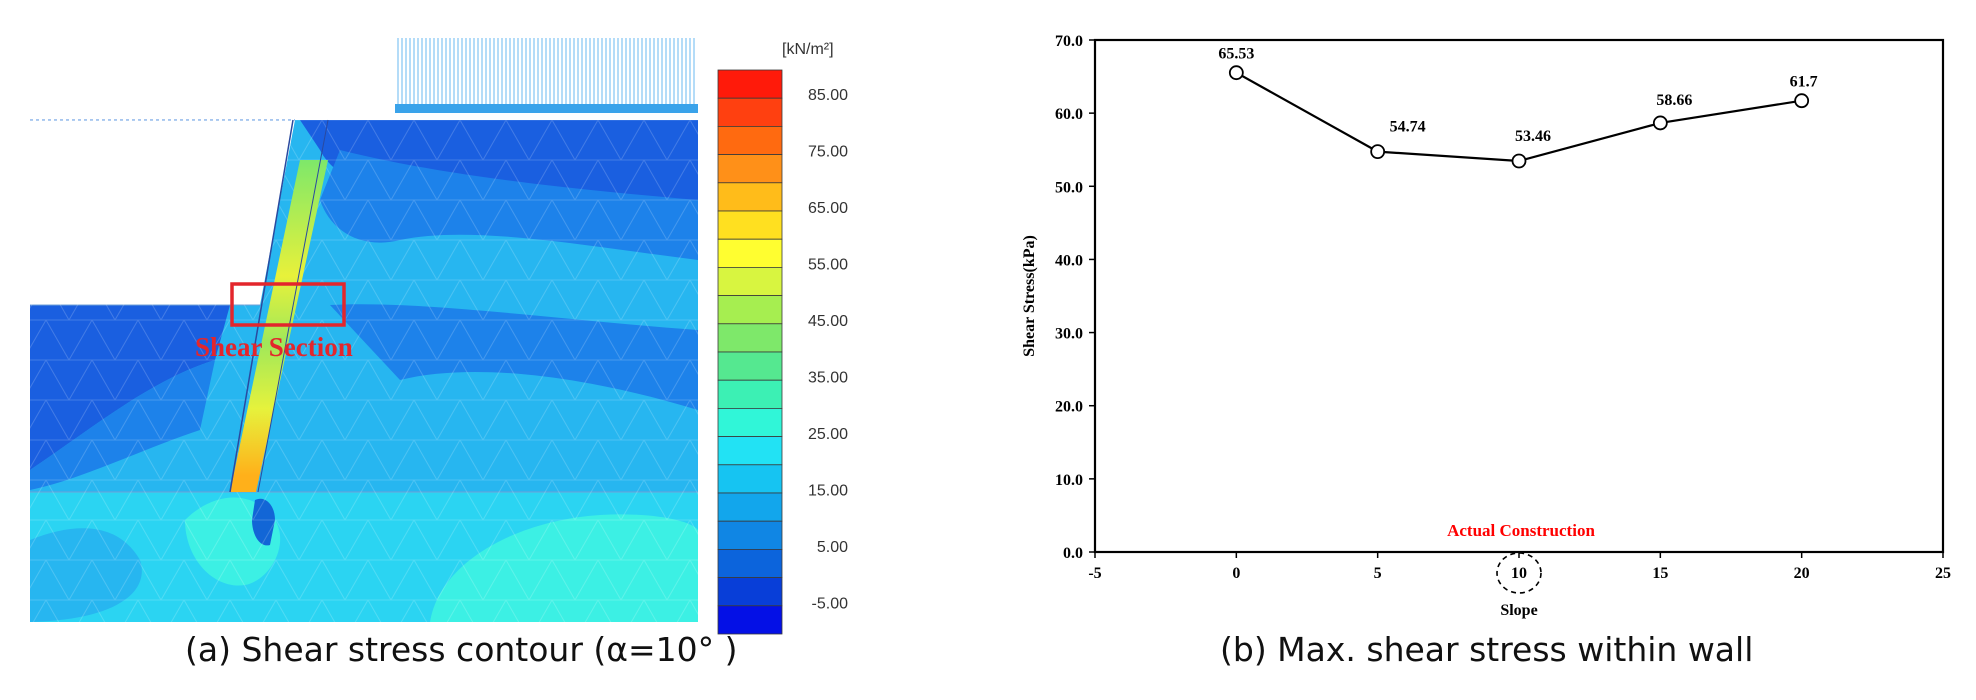 This screenshot has width=1976, height=700. What do you see at coordinates (1069, 187) in the screenshot?
I see `y-tick-label: 50.0` at bounding box center [1069, 187].